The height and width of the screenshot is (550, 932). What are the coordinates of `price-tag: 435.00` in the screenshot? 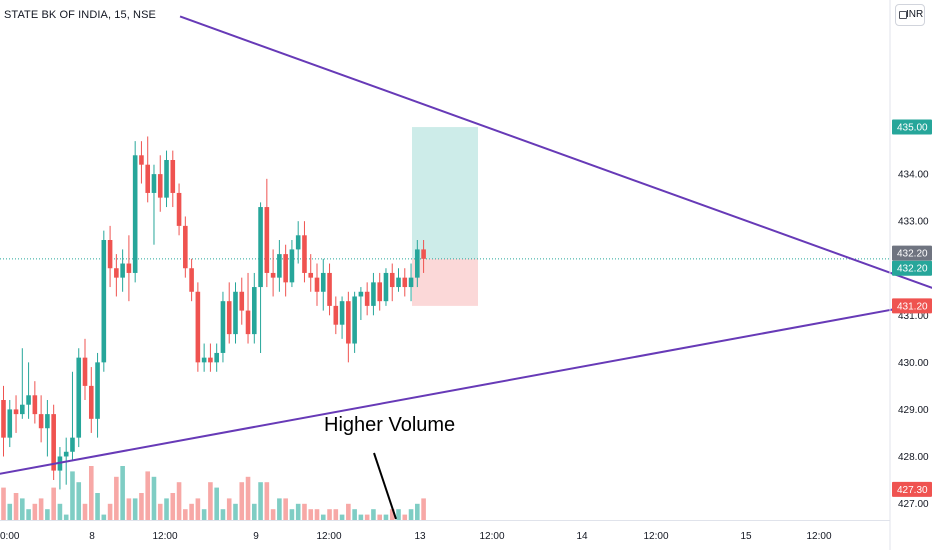 It's located at (912, 127).